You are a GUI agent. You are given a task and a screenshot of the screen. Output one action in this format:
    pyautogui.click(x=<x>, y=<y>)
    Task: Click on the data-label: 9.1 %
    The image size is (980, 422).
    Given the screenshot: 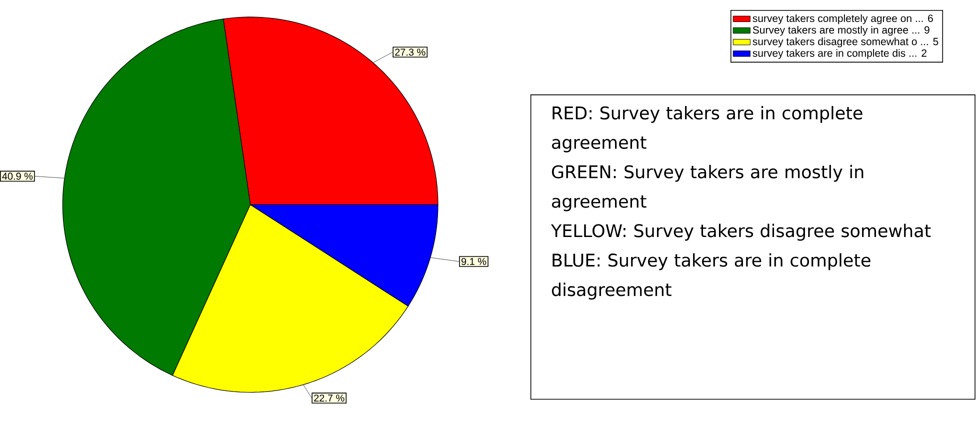 What is the action you would take?
    pyautogui.click(x=473, y=261)
    